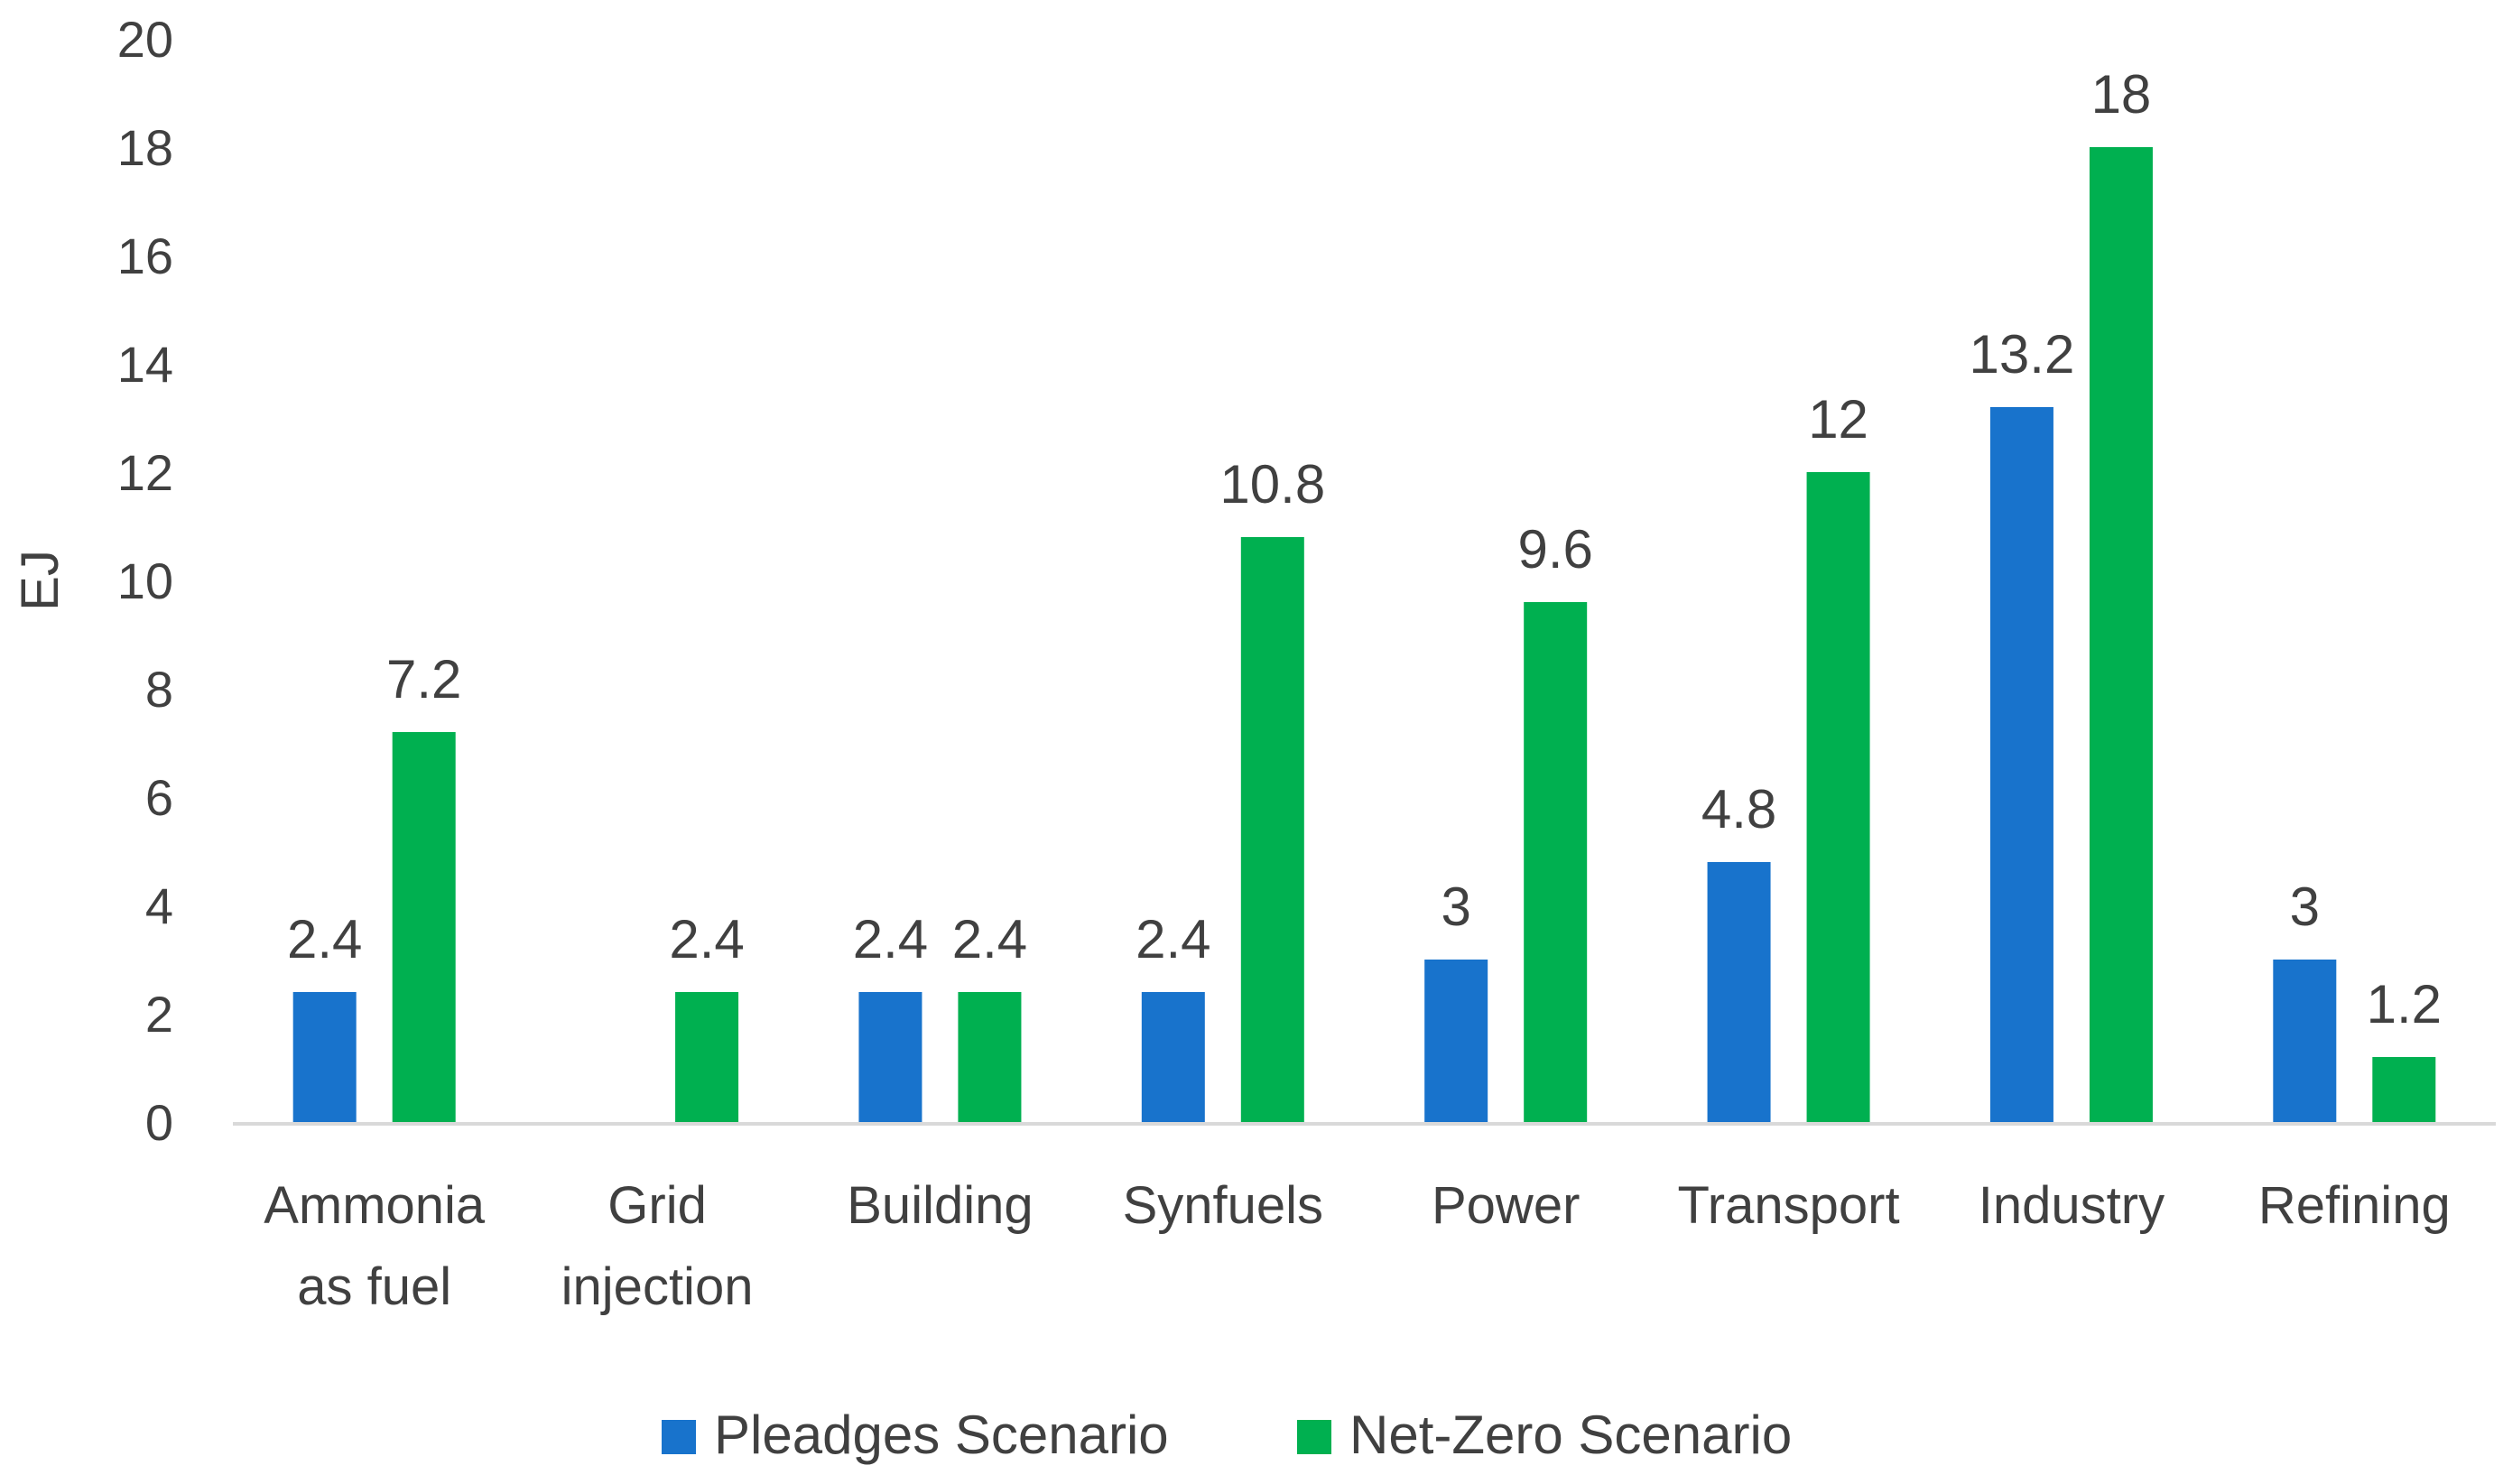 This screenshot has width=2503, height=1484. What do you see at coordinates (159, 1122) in the screenshot?
I see `y-tick-label: 0` at bounding box center [159, 1122].